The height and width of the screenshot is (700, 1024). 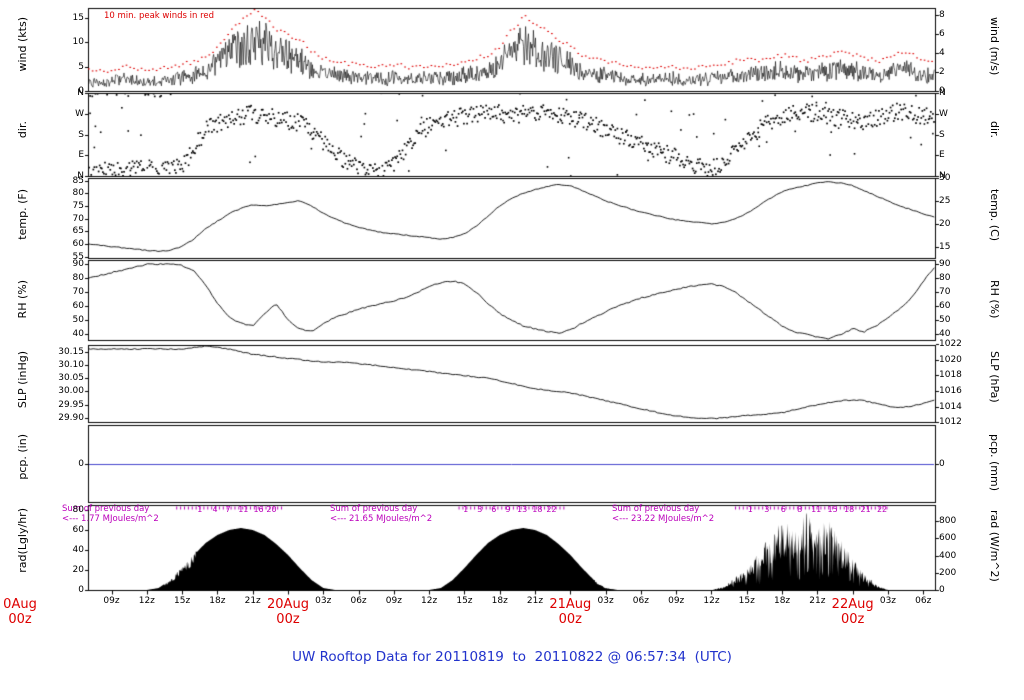 I want to click on y-tick-label-right: 8, so click(x=942, y=15).